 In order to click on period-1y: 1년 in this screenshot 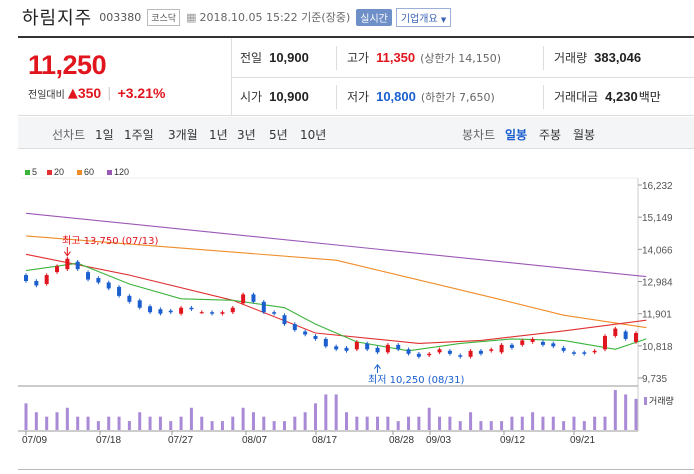, I will do `click(218, 135)`.